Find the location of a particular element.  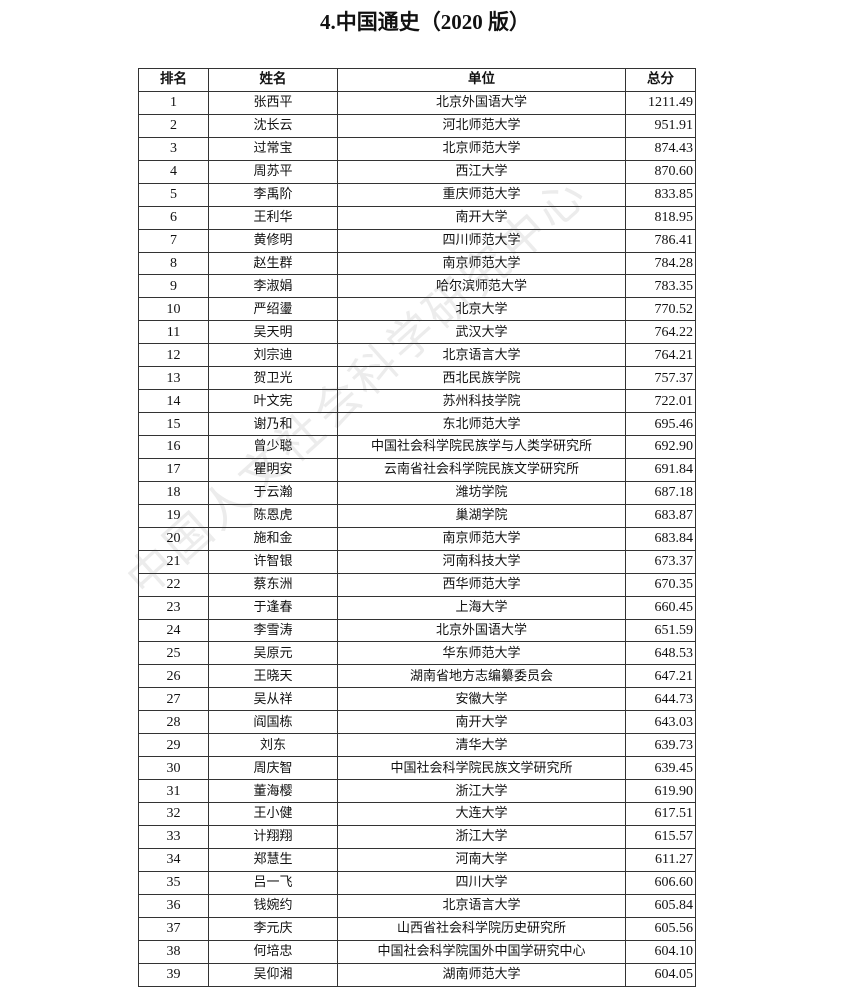

institution-cell: 武汉大学 is located at coordinates (481, 332).